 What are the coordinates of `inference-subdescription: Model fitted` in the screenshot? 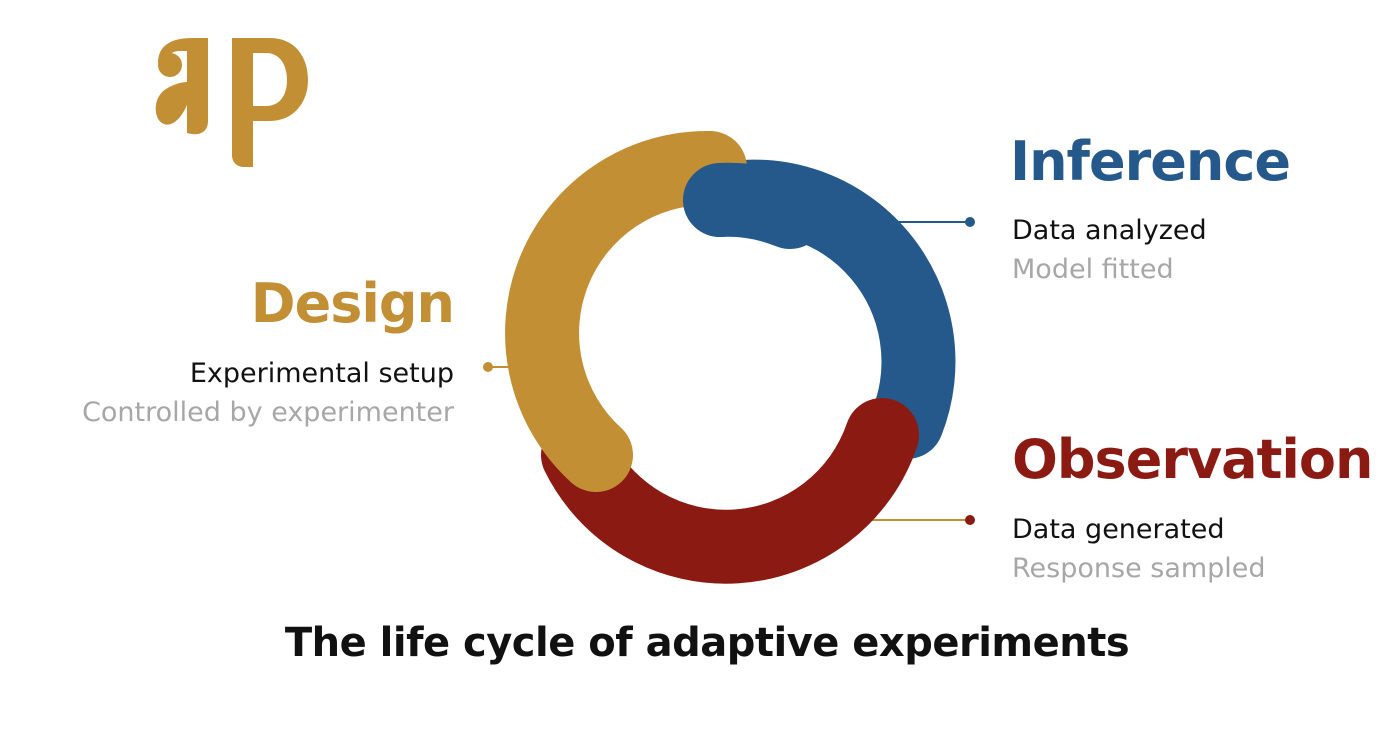 It's located at (1093, 269).